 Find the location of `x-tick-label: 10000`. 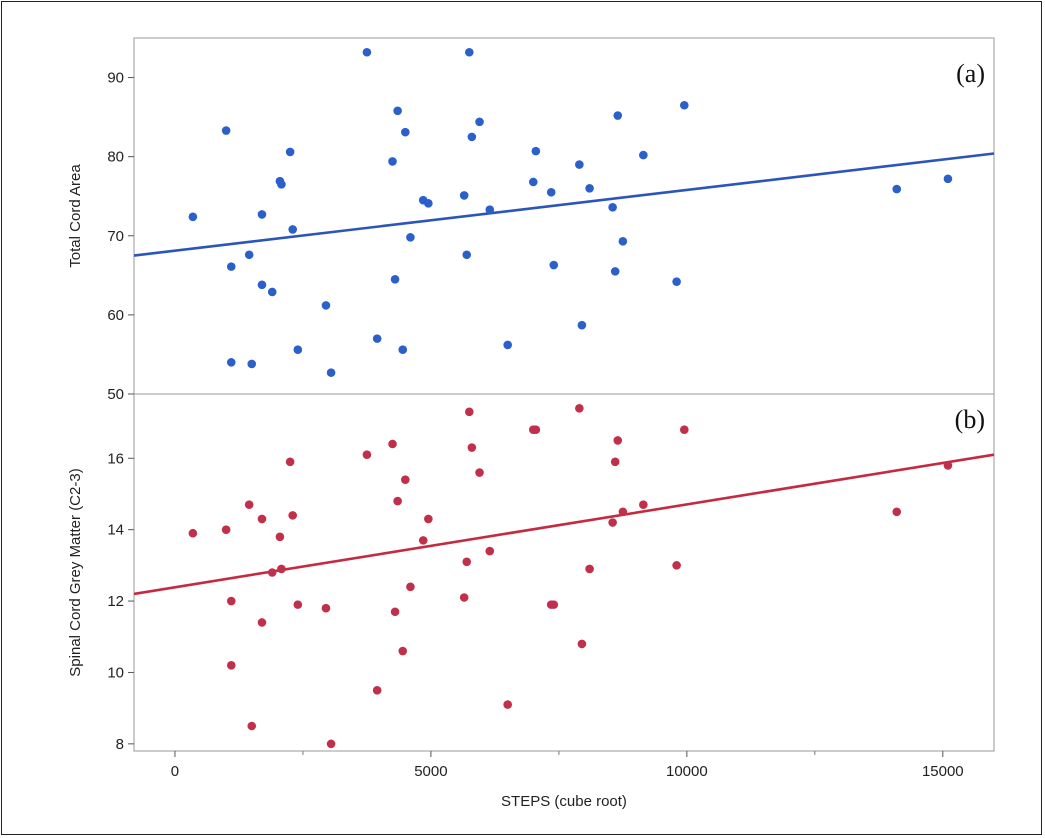

x-tick-label: 10000 is located at coordinates (687, 771).